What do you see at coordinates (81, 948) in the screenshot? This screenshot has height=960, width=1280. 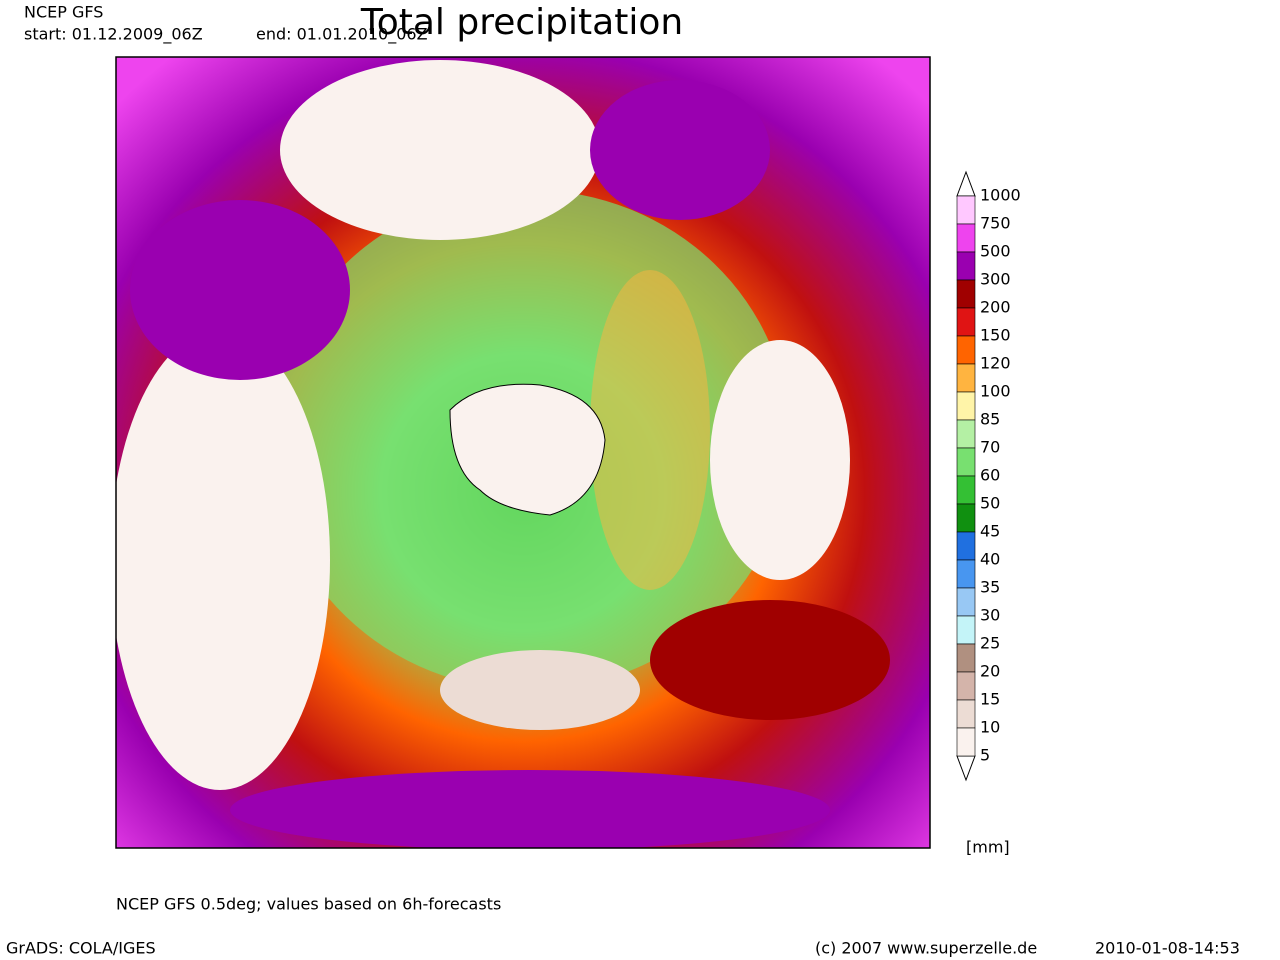 I see `software-label: GrADS: COLA/IGES` at bounding box center [81, 948].